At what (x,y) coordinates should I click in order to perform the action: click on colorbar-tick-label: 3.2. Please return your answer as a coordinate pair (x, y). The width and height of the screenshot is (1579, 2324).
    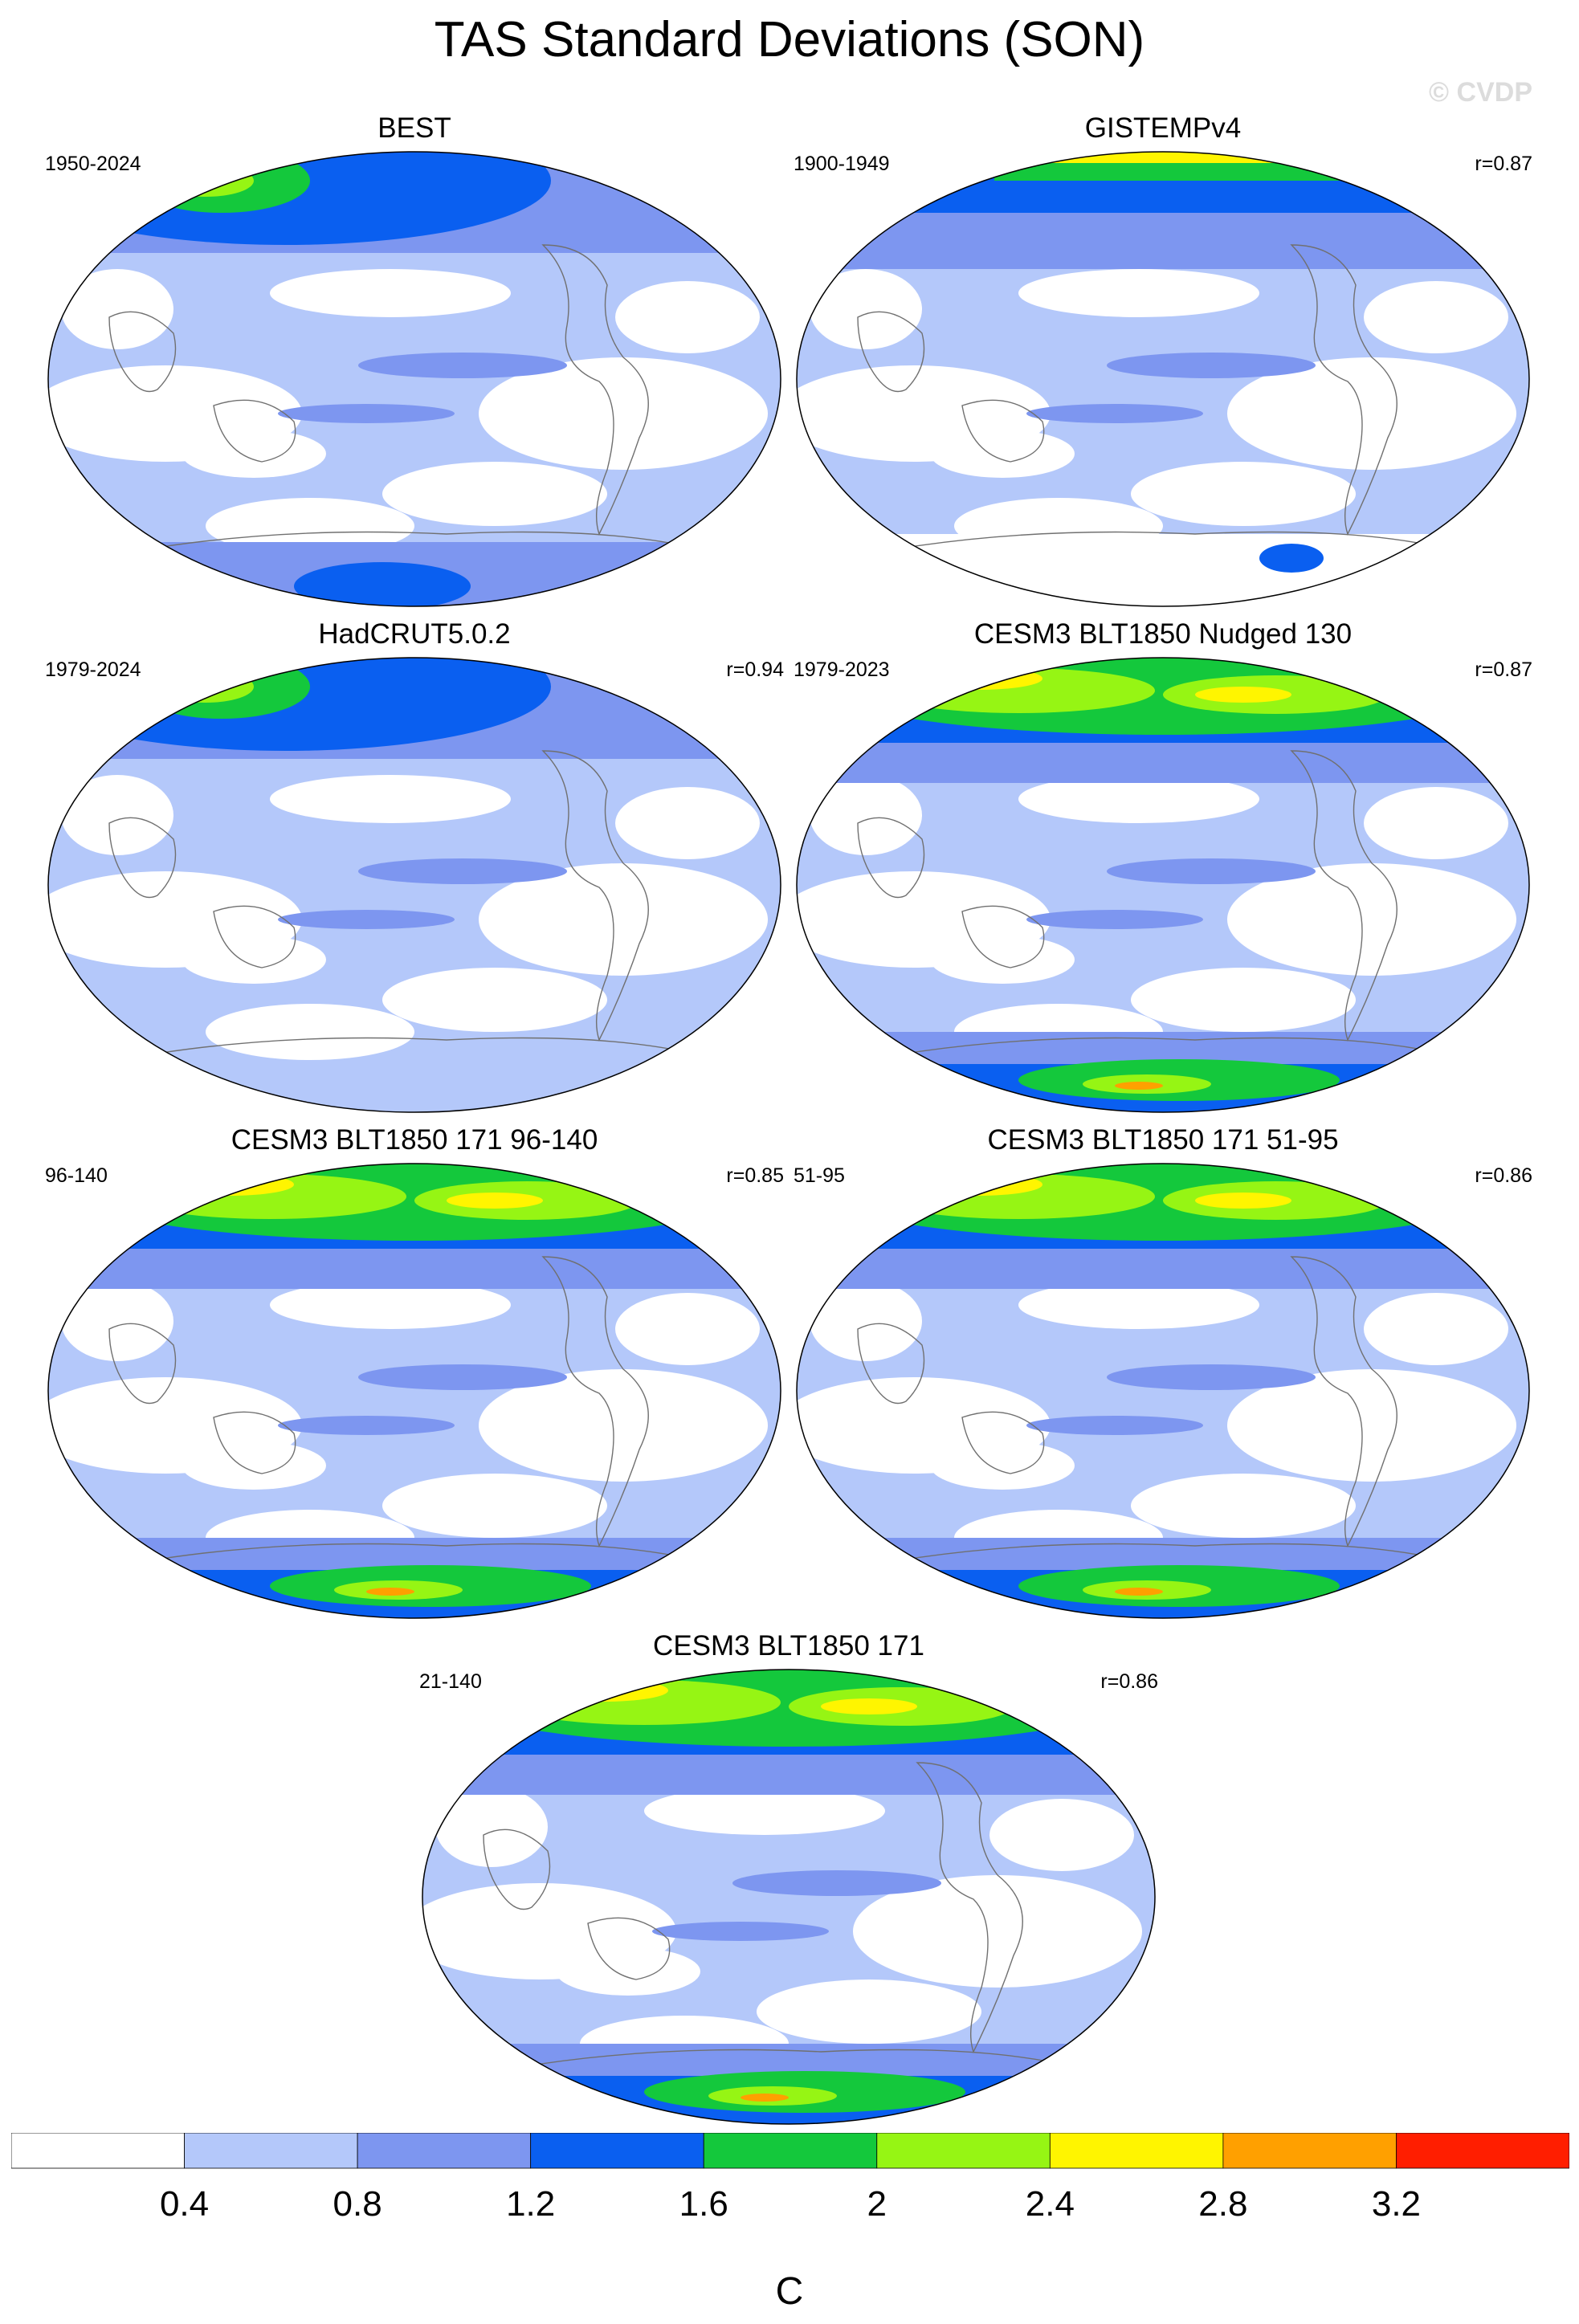
    Looking at the image, I should click on (1396, 2204).